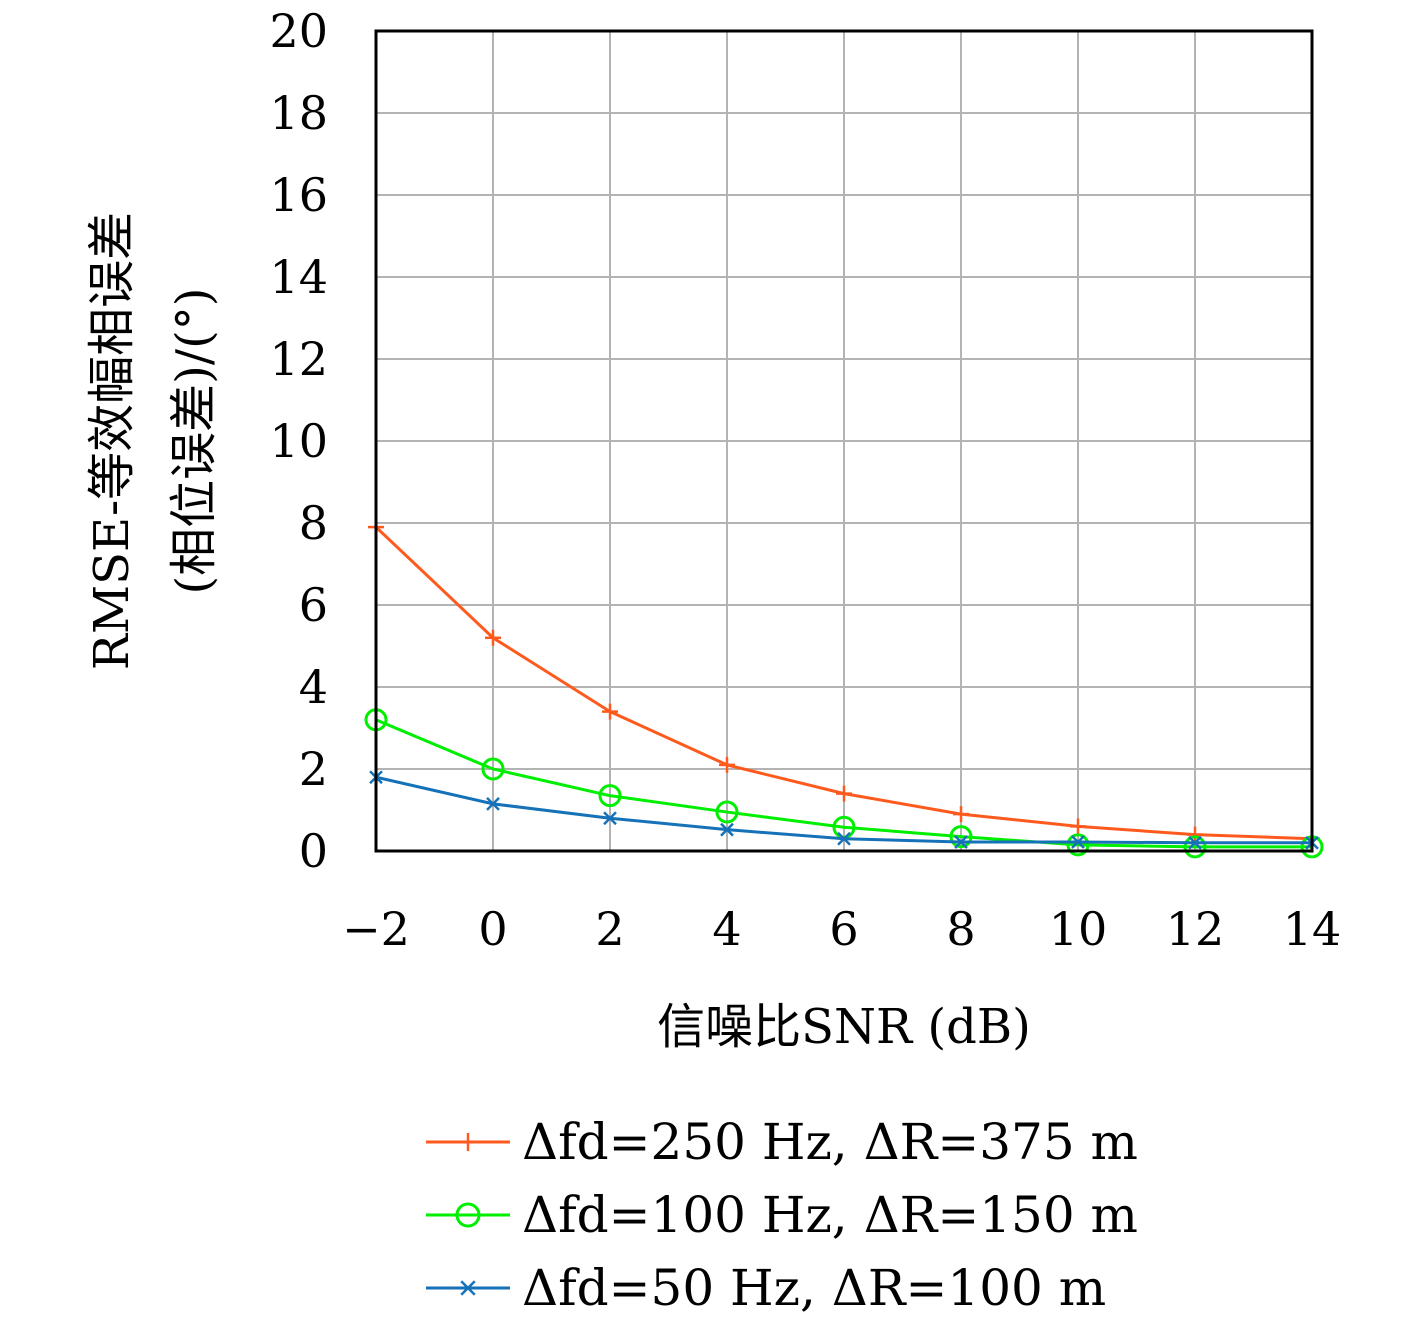  I want to click on y-tick-label: 12, so click(298, 359).